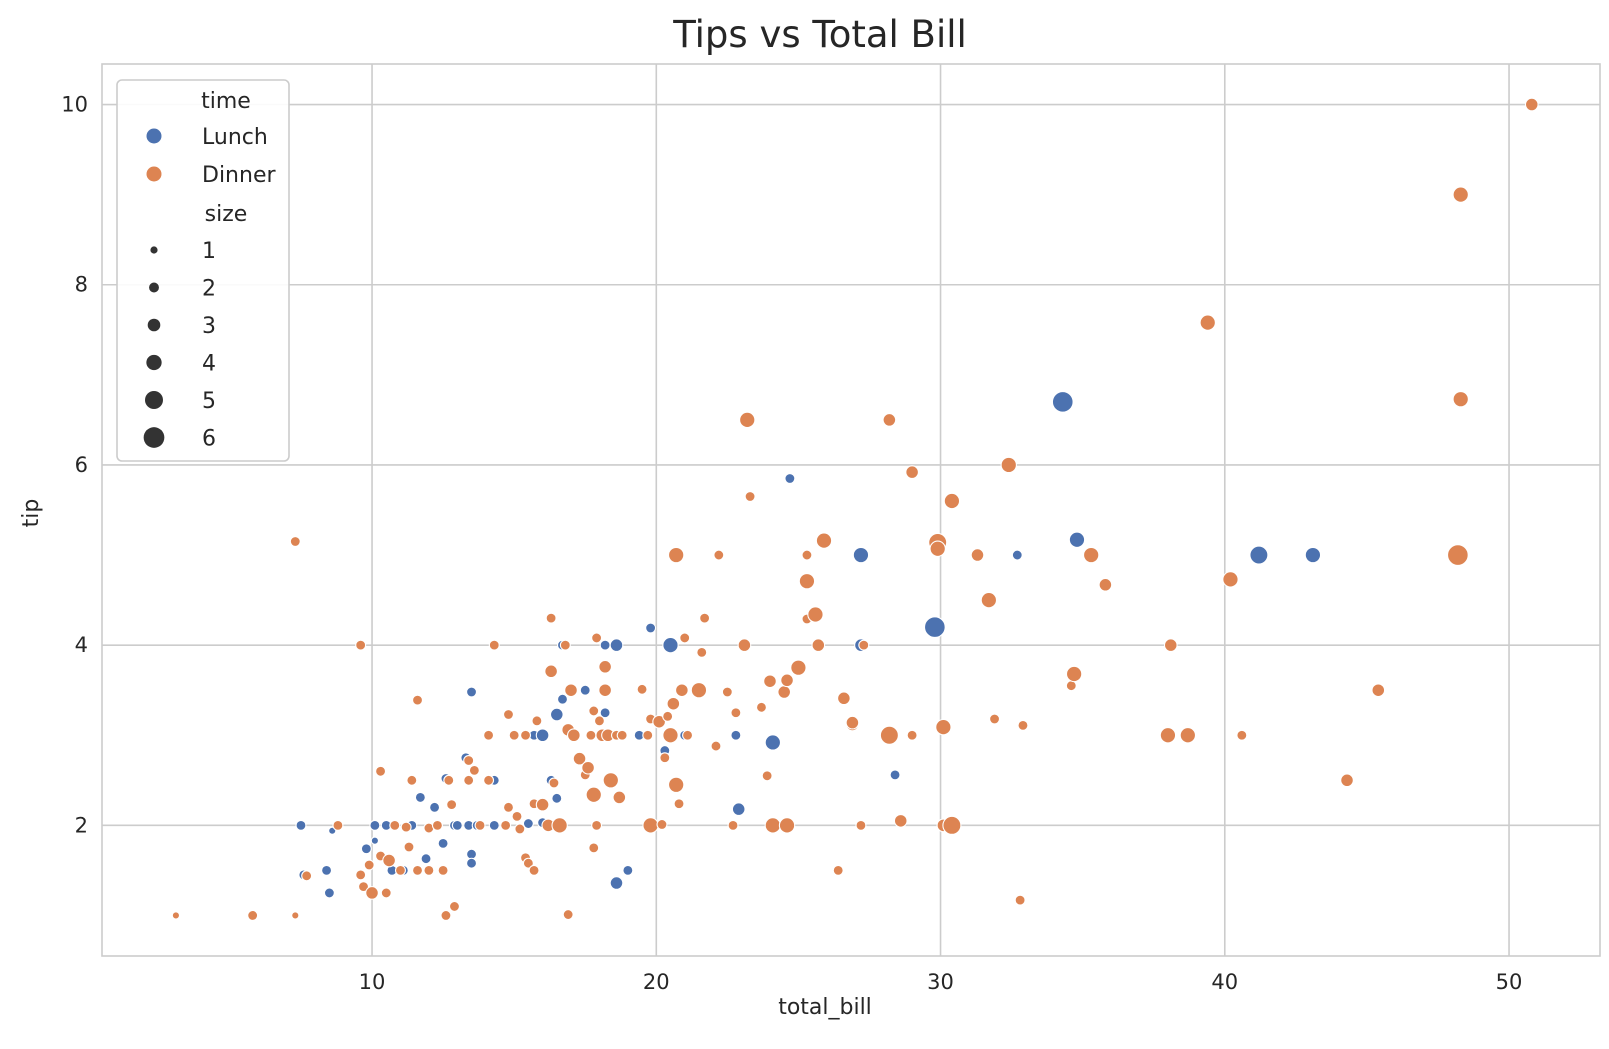  Describe the element at coordinates (1509, 982) in the screenshot. I see `x-tick-label: 50` at that location.